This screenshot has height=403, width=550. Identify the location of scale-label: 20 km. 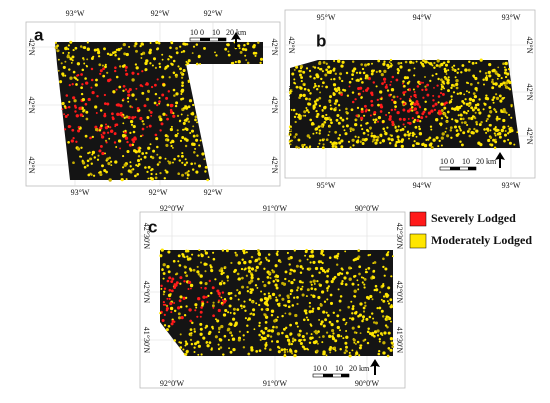
(486, 161).